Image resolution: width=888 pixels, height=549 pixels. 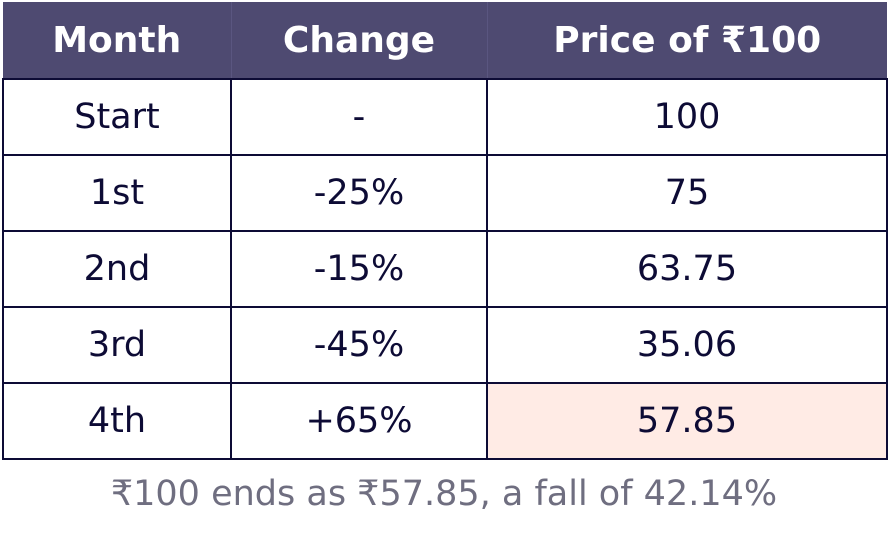 I want to click on header-month: Month, so click(x=117, y=40).